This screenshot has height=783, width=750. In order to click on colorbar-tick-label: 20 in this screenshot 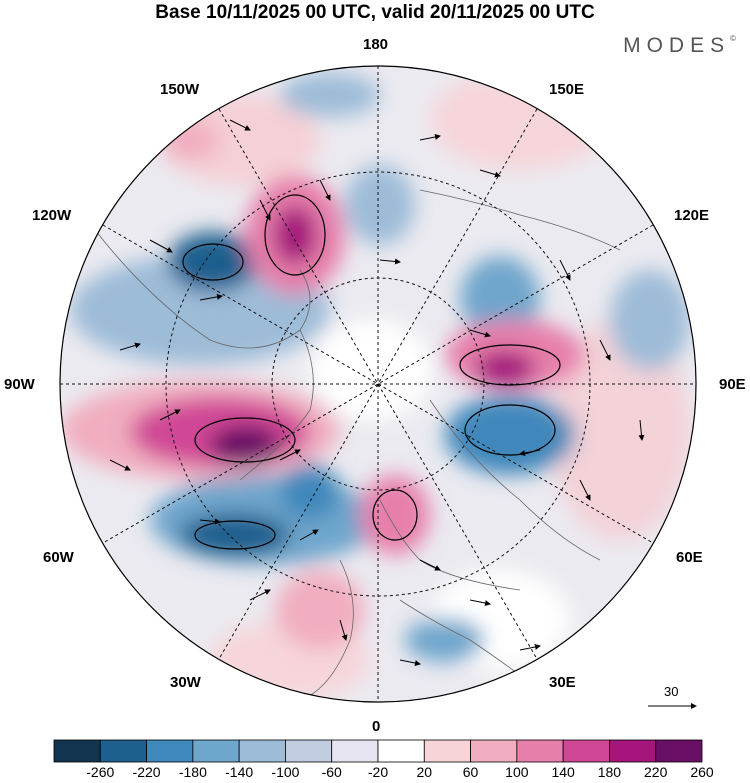, I will do `click(424, 772)`.